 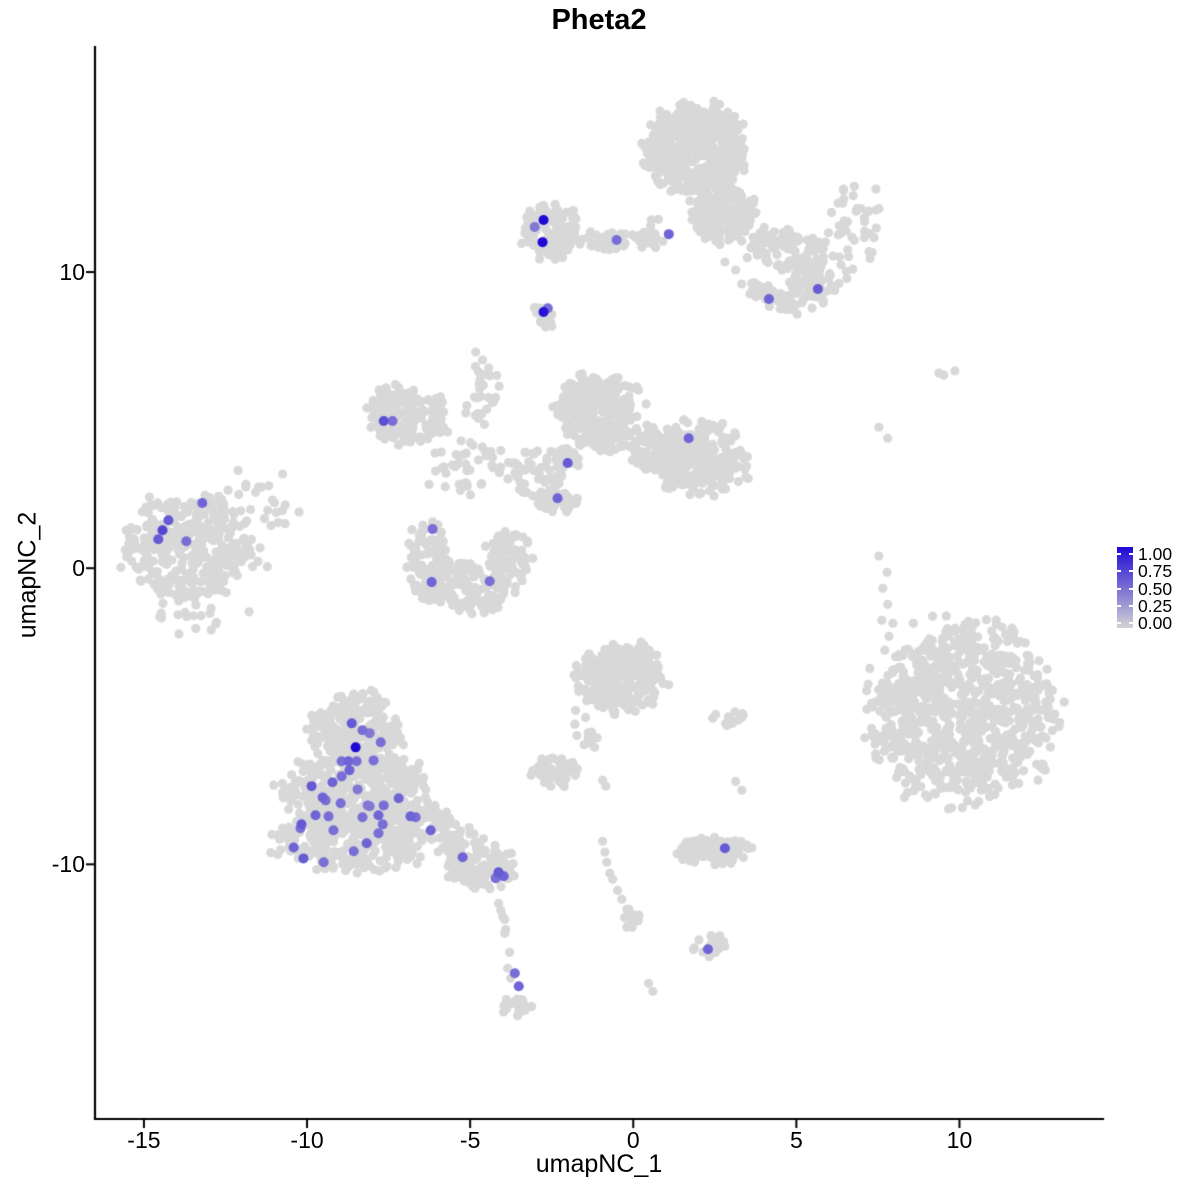 I want to click on y-tick-label: -10, so click(x=68, y=864).